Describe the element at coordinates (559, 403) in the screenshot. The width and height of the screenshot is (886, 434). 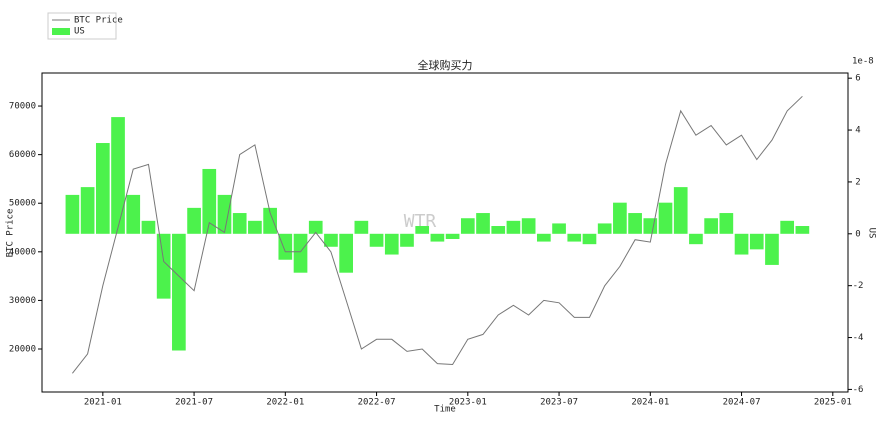
I see `x-tick-label: 2023-07` at that location.